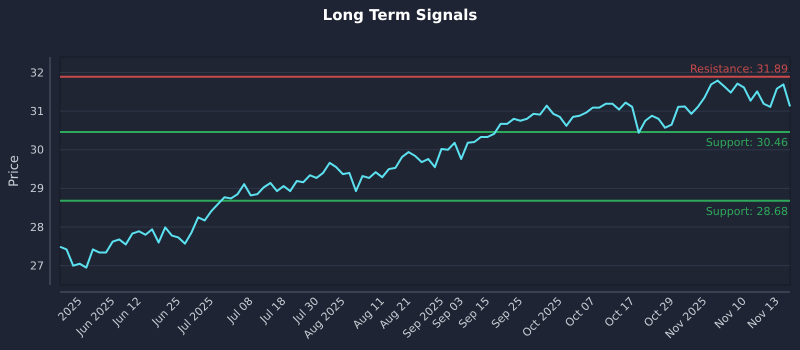  I want to click on y-tick-label: 30, so click(37, 150).